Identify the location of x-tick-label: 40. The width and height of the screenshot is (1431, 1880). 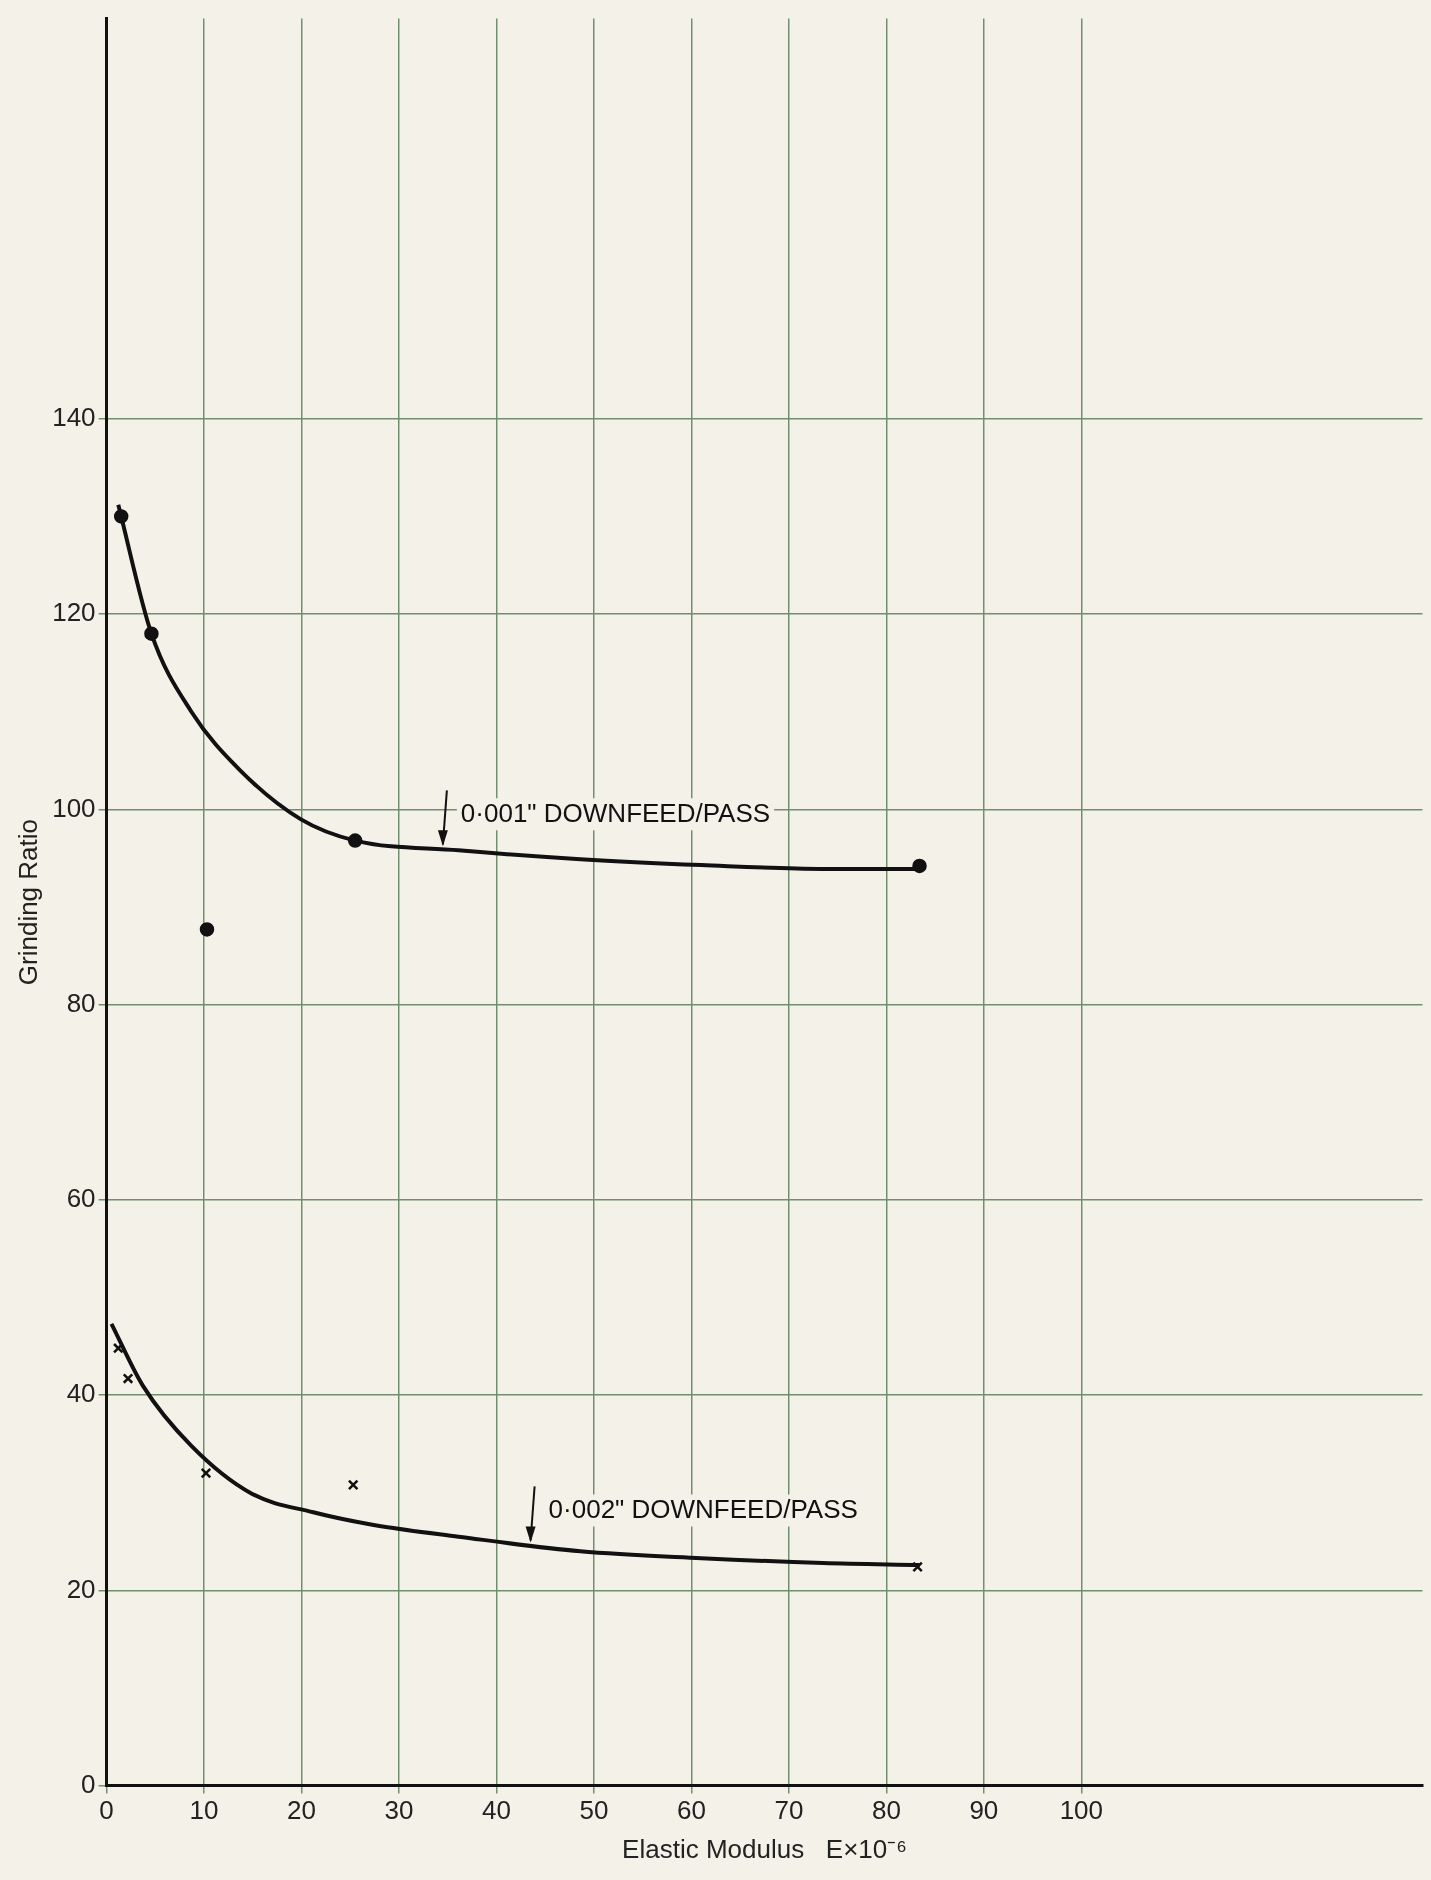
(496, 1810).